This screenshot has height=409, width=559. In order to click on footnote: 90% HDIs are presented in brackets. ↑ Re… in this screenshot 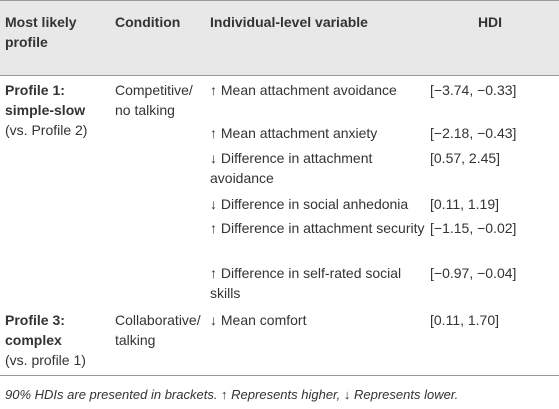, I will do `click(232, 394)`.